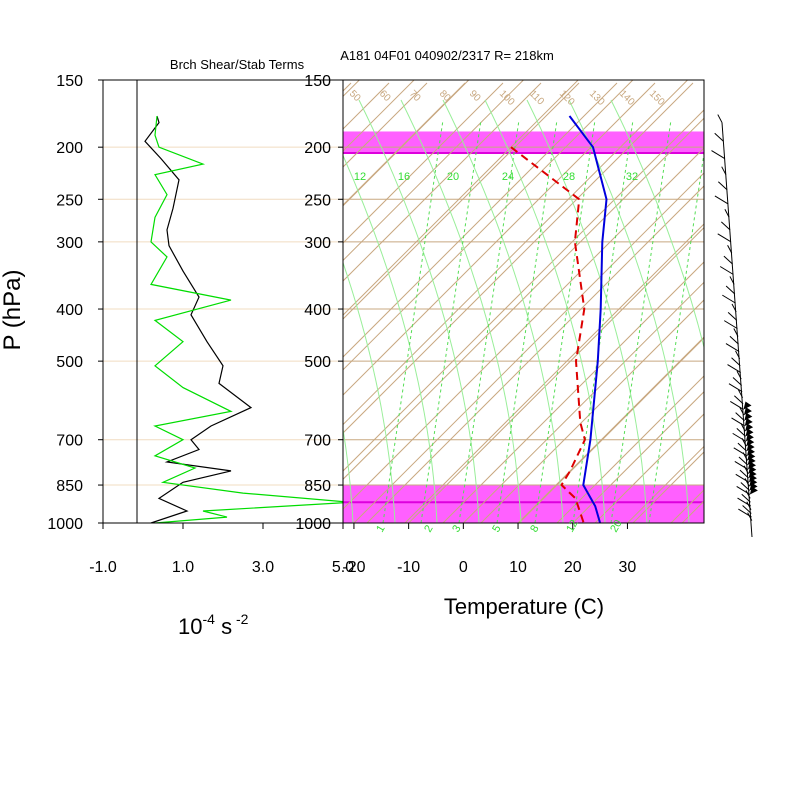 The height and width of the screenshot is (800, 800). What do you see at coordinates (198, 319) in the screenshot?
I see `left-series-line` at bounding box center [198, 319].